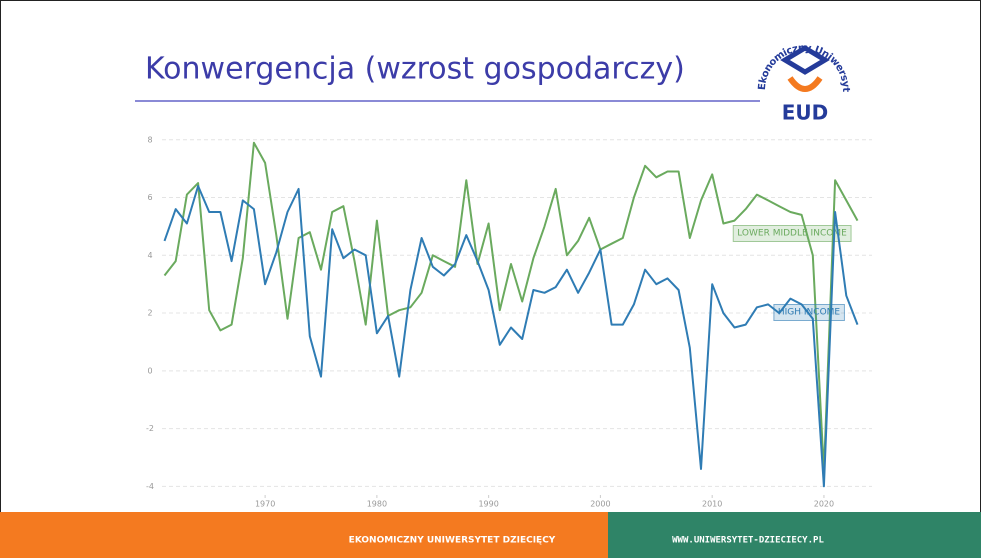  Describe the element at coordinates (265, 504) in the screenshot. I see `x-tick-label: 1970` at that location.